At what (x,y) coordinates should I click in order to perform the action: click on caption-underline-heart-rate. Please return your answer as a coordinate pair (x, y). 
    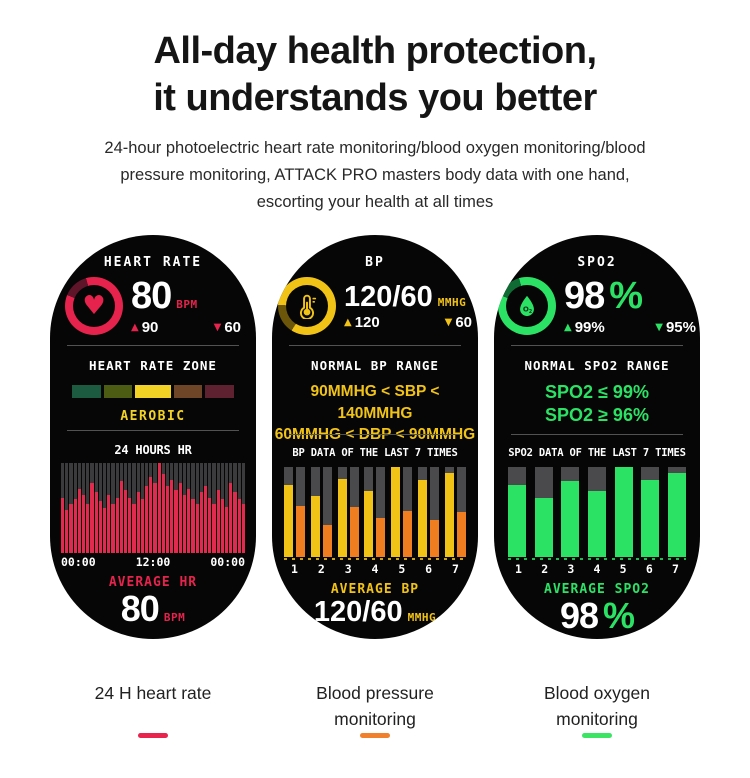
    Looking at the image, I should click on (153, 736).